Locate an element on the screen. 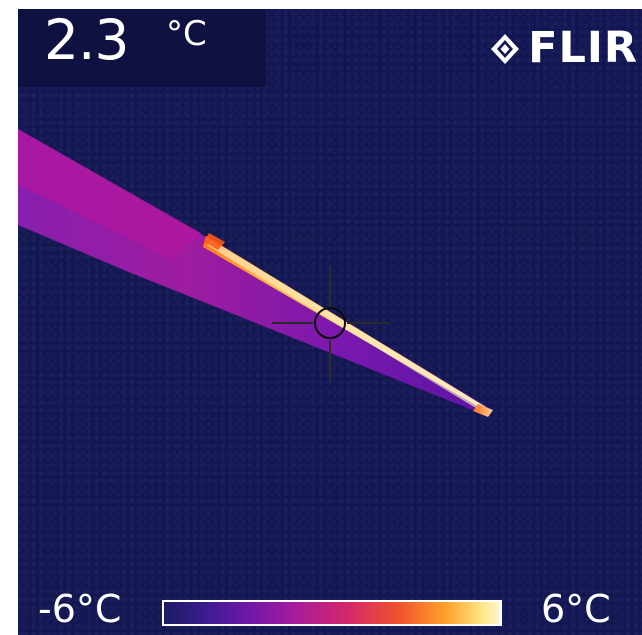 Image resolution: width=642 pixels, height=635 pixels. temperature-reading-panel is located at coordinates (142, 48).